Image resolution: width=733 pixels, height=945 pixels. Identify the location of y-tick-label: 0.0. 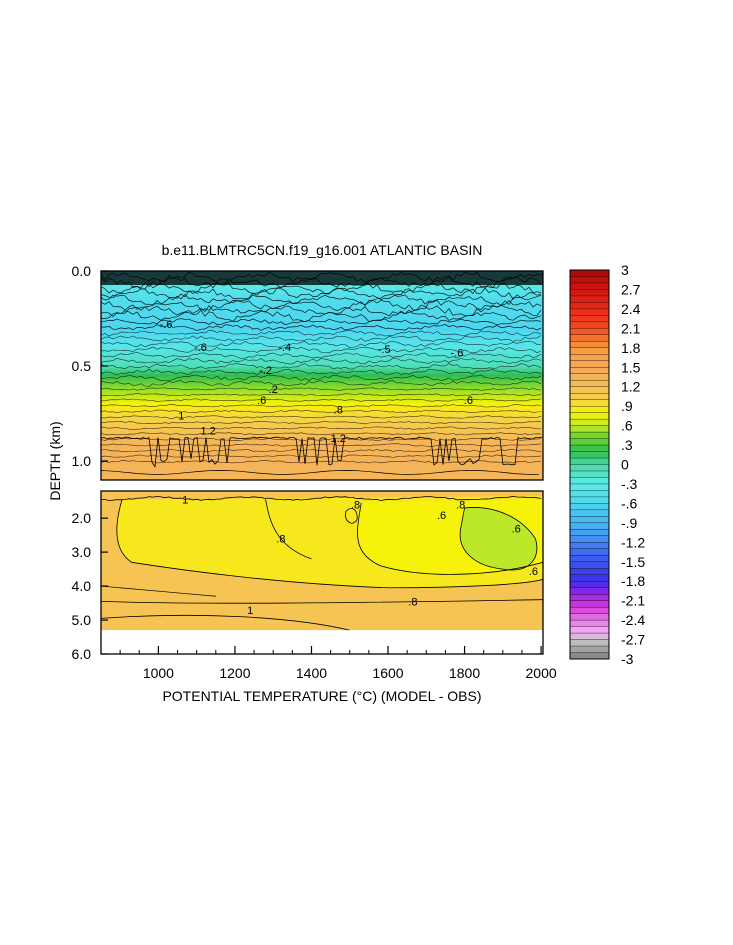
(82, 271).